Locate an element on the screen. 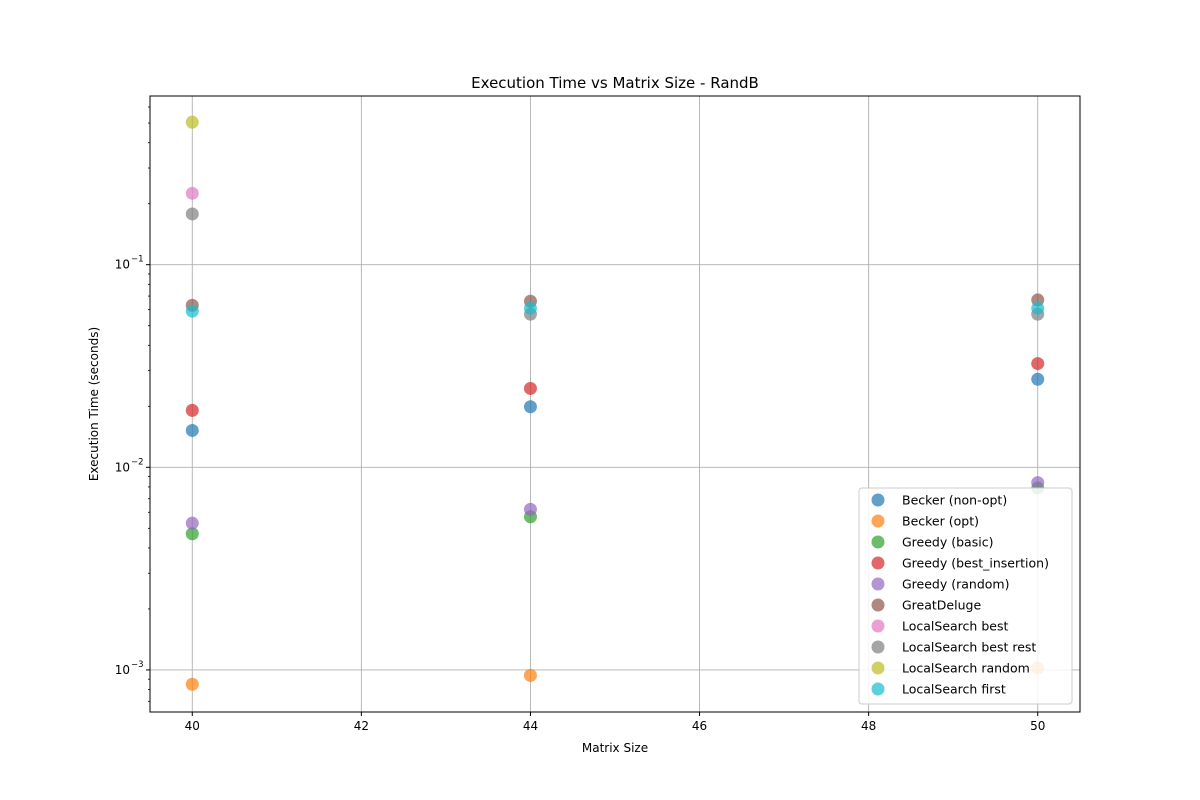 The width and height of the screenshot is (1200, 800). legend-label: Greedy (basic) is located at coordinates (947, 542).